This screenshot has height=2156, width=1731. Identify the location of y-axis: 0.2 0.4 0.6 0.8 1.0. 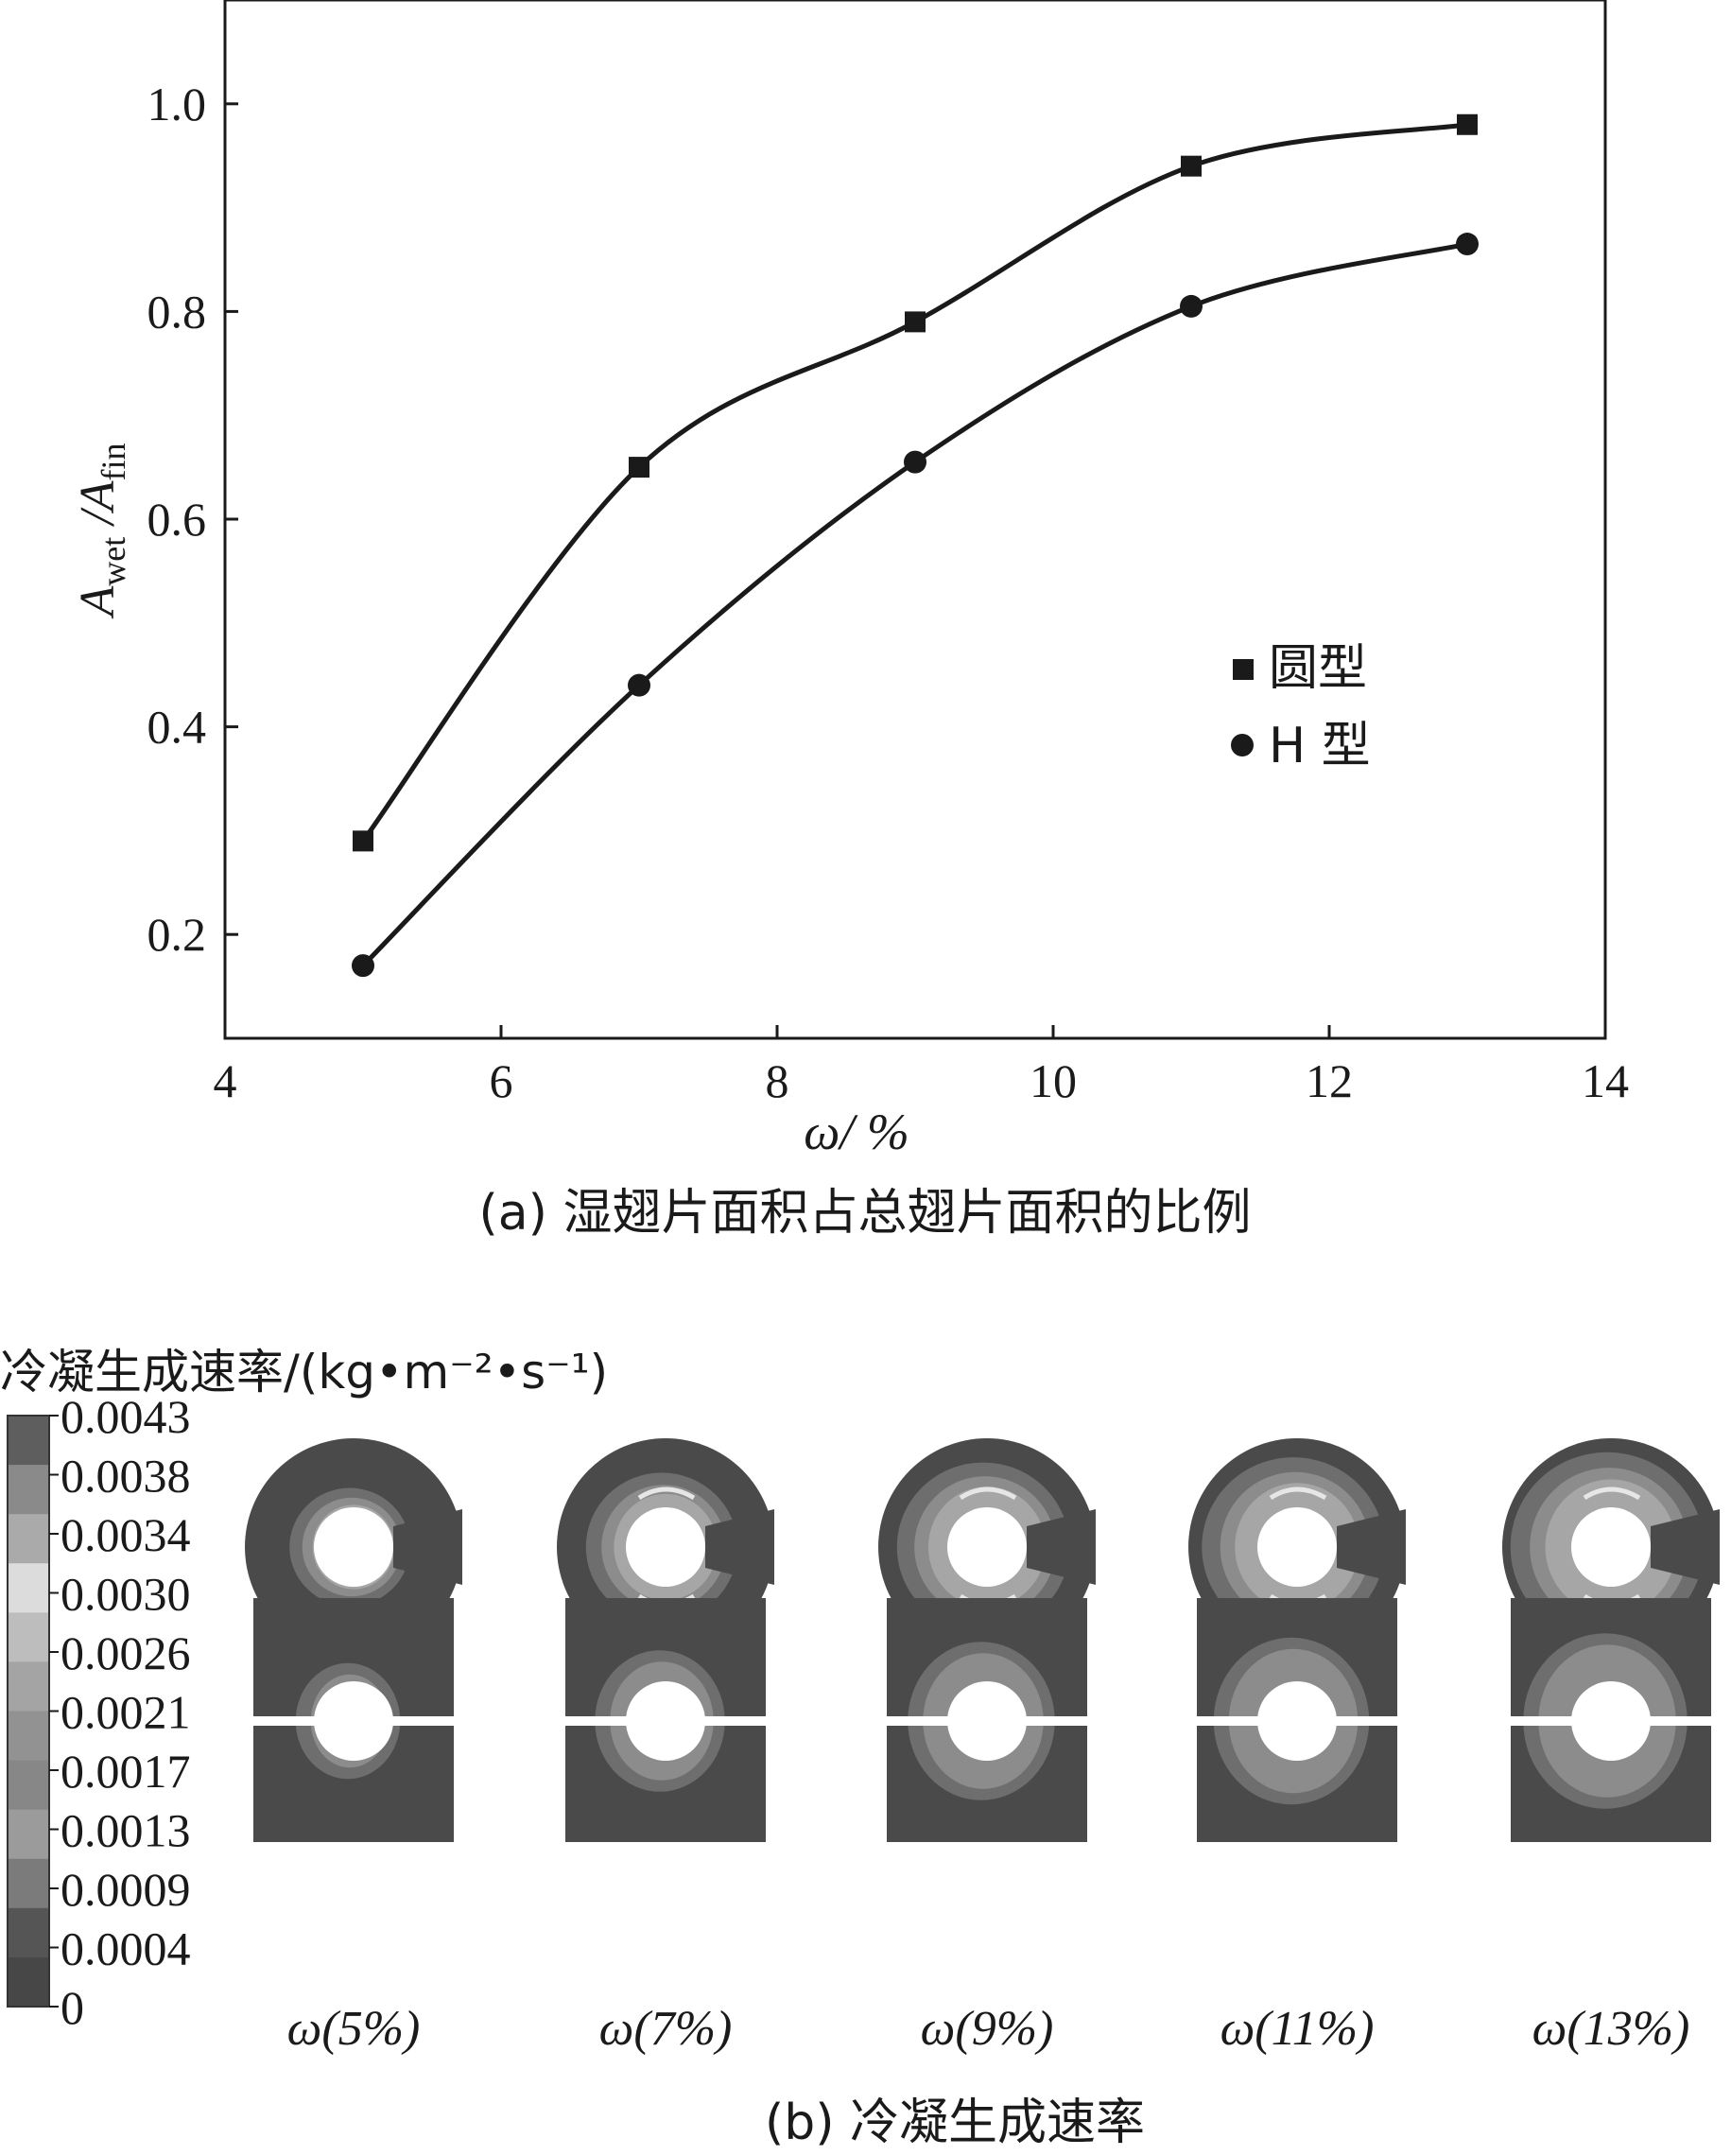
(193, 519).